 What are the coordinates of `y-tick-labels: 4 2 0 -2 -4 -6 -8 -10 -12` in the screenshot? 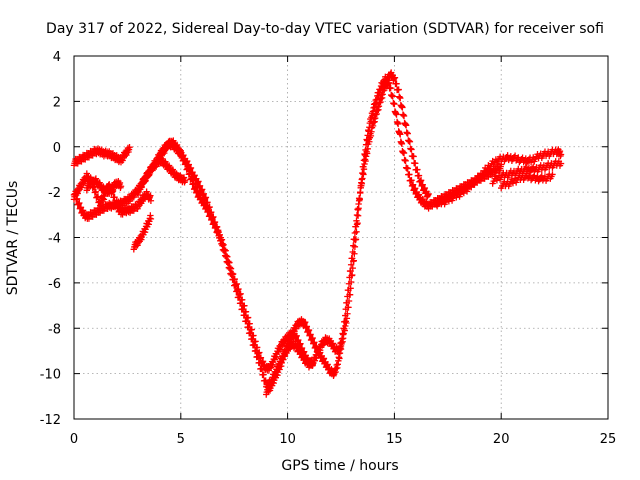 It's located at (50, 239).